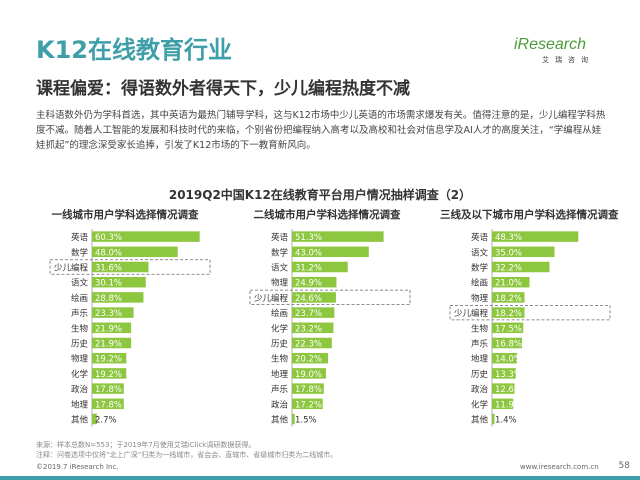 The image size is (640, 480). I want to click on chart-title-tier1: 一线城市用户学科选择情况调查, so click(125, 215).